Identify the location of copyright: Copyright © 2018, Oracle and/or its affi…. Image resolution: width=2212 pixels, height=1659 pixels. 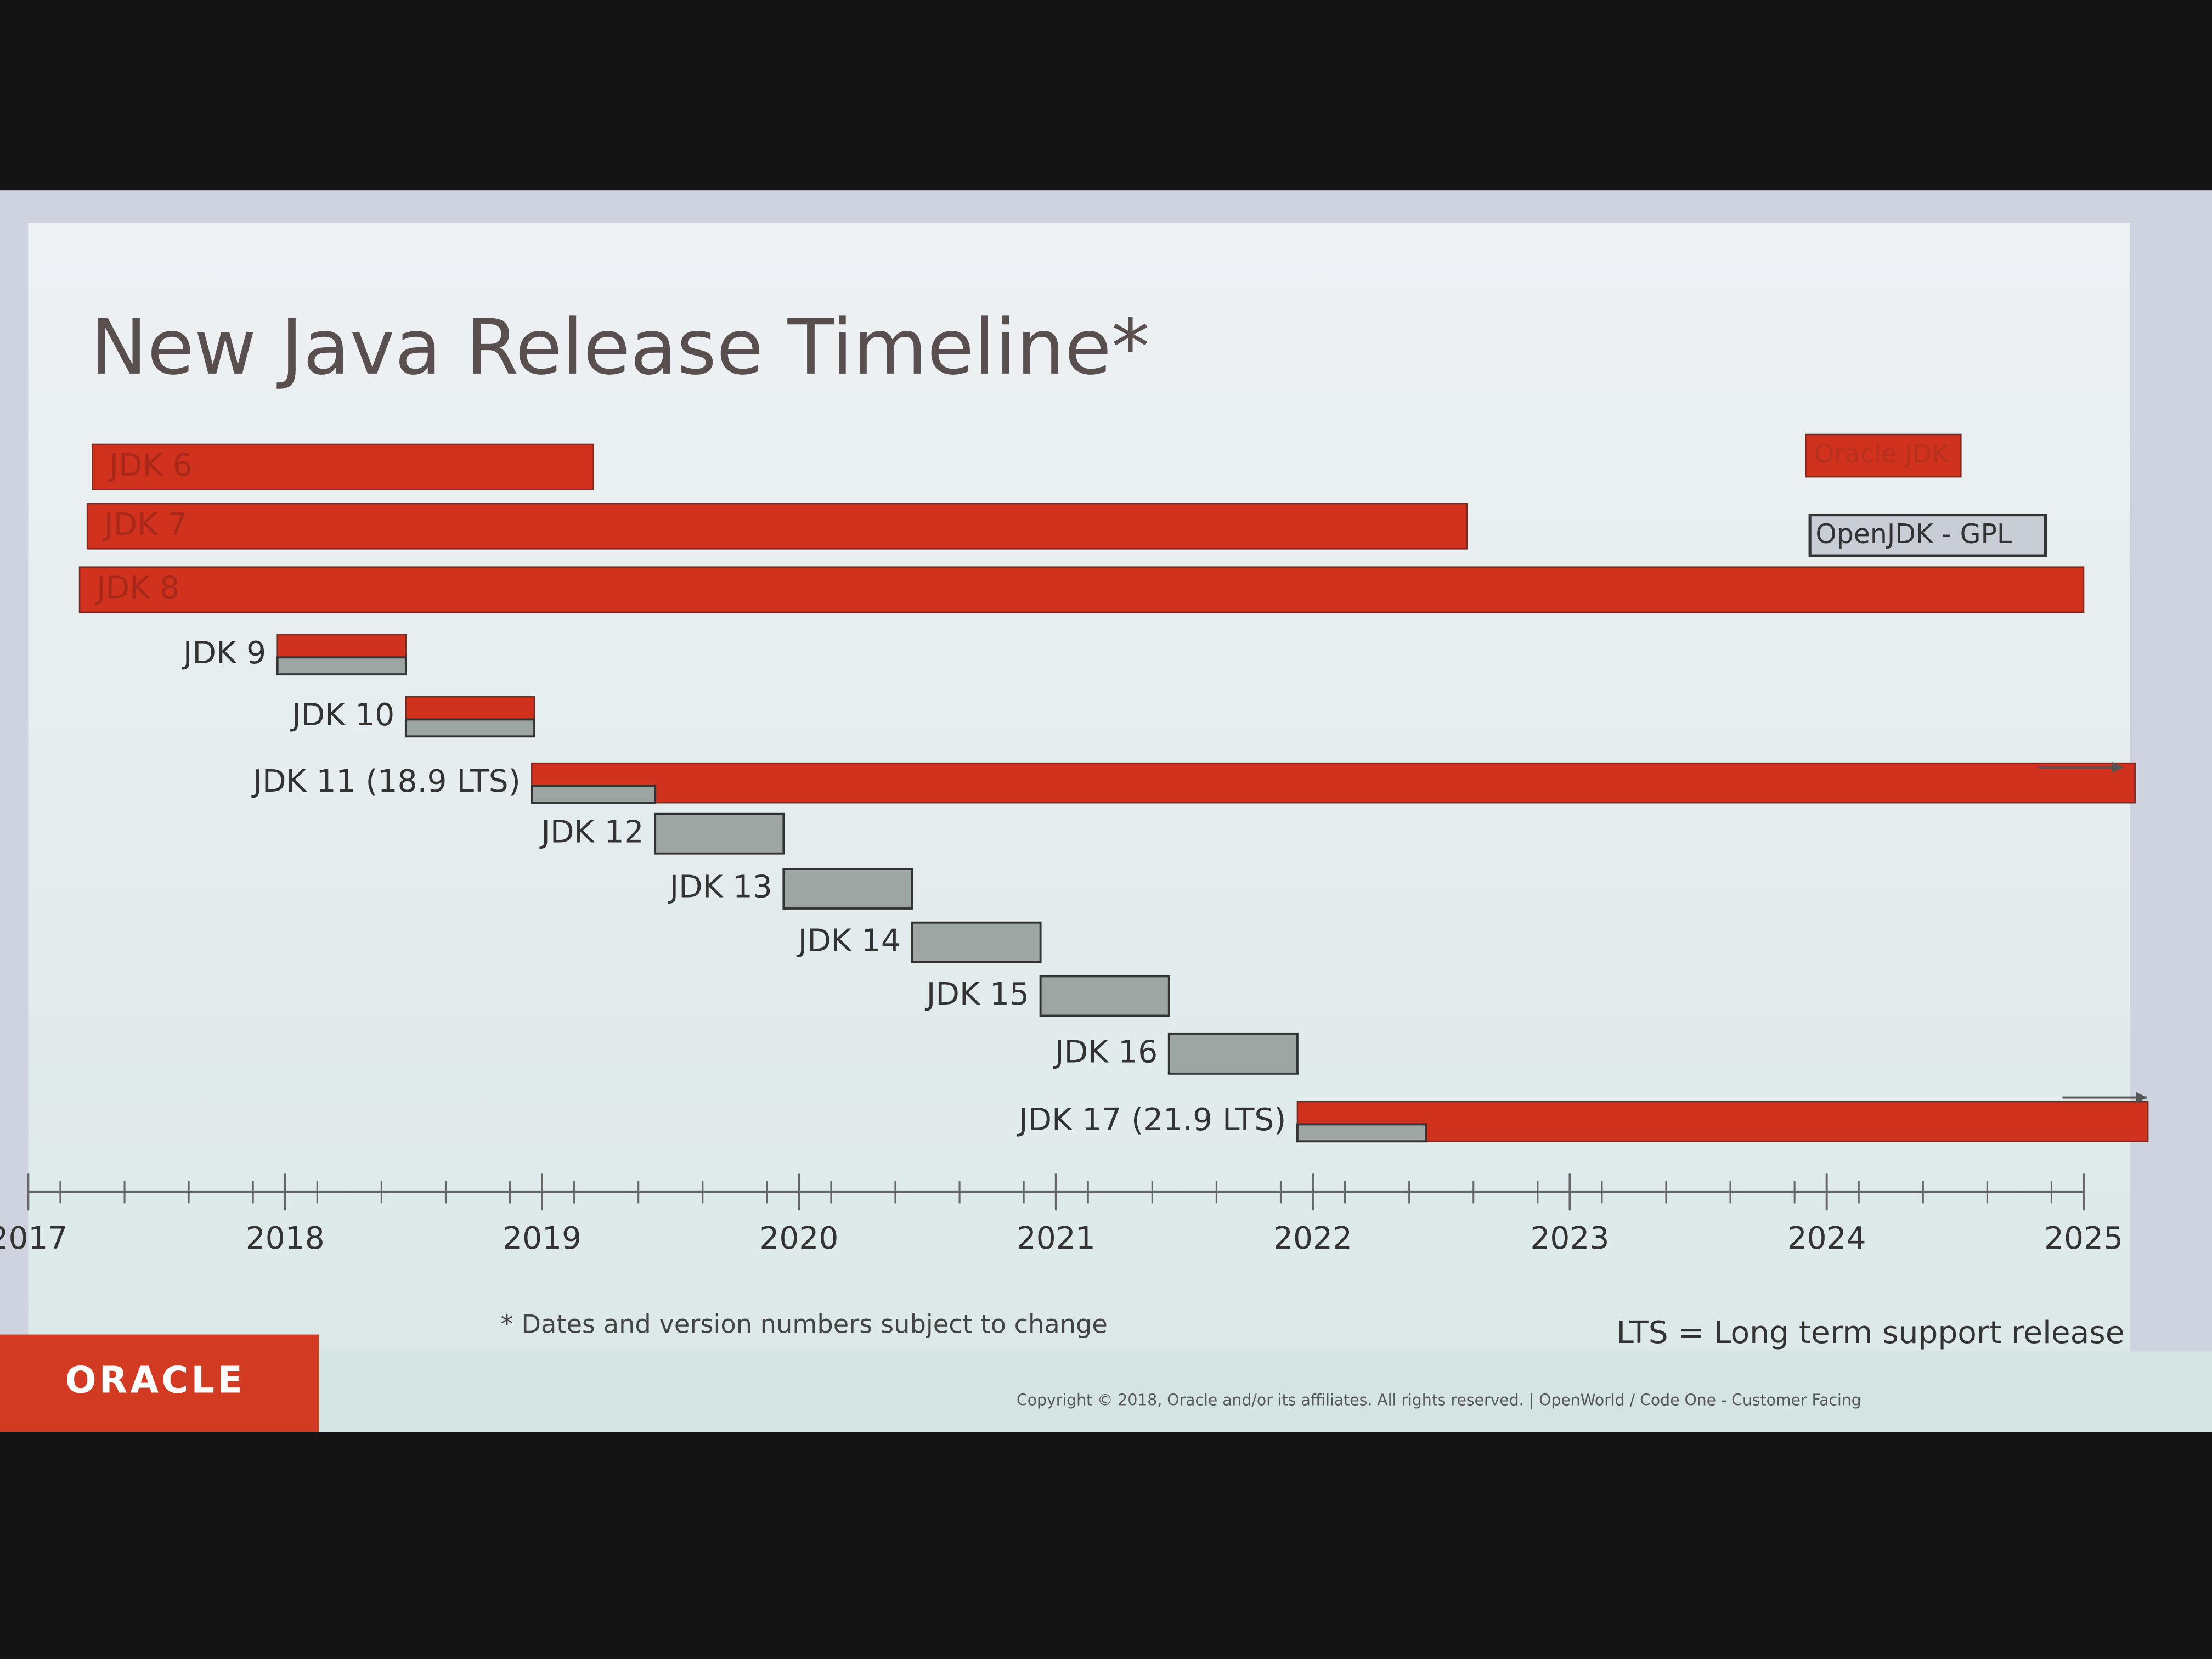
(1439, 1400).